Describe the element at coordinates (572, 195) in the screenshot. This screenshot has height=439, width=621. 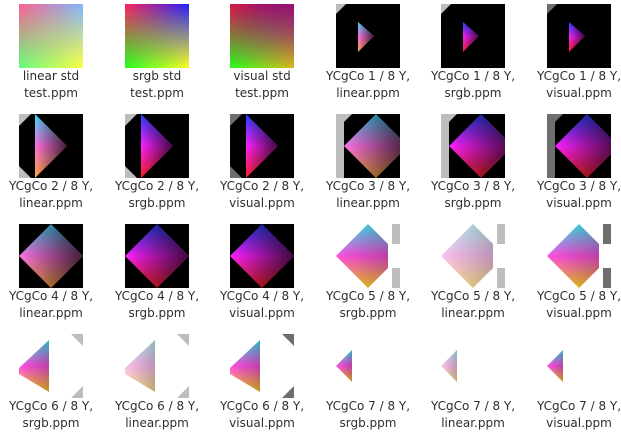
I see `file-name: YCgCo 3 / 8 Y, visual.ppm` at that location.